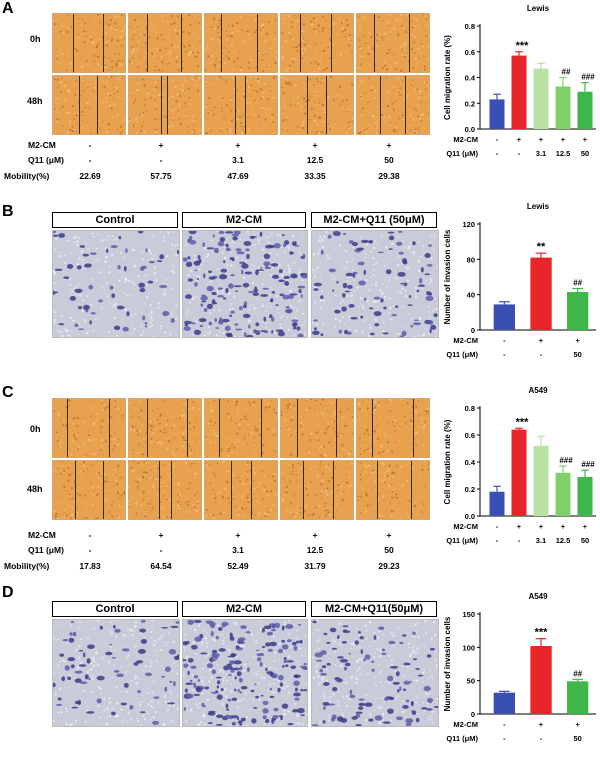 The height and width of the screenshot is (761, 600). What do you see at coordinates (374, 609) in the screenshot?
I see `group-label-m2cm-q11: M2-CM+Q11(50μM)` at bounding box center [374, 609].